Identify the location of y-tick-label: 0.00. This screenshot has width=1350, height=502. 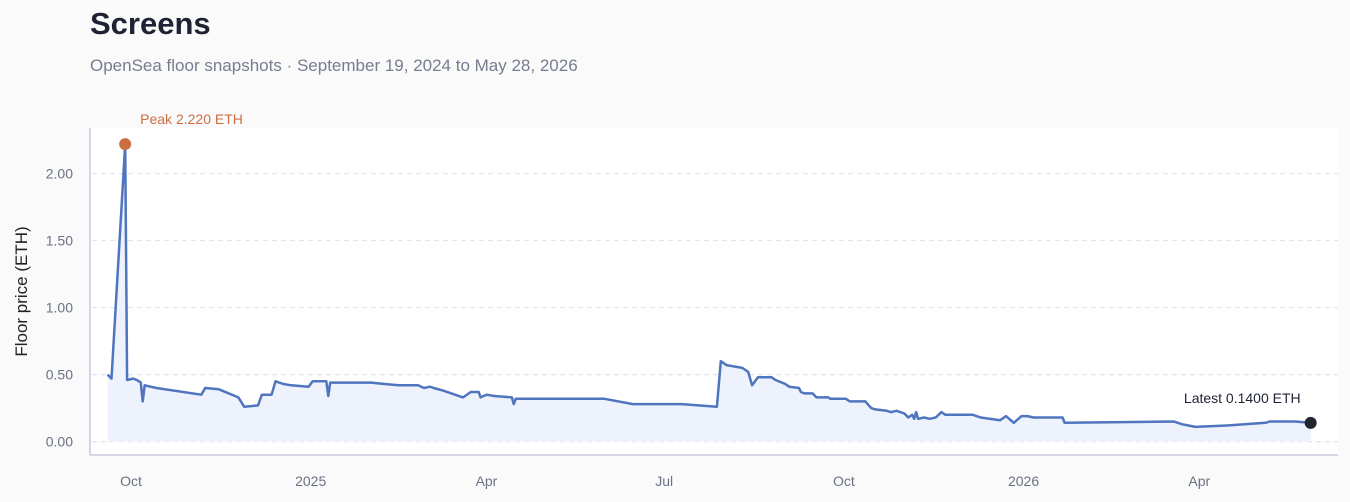
(59, 442).